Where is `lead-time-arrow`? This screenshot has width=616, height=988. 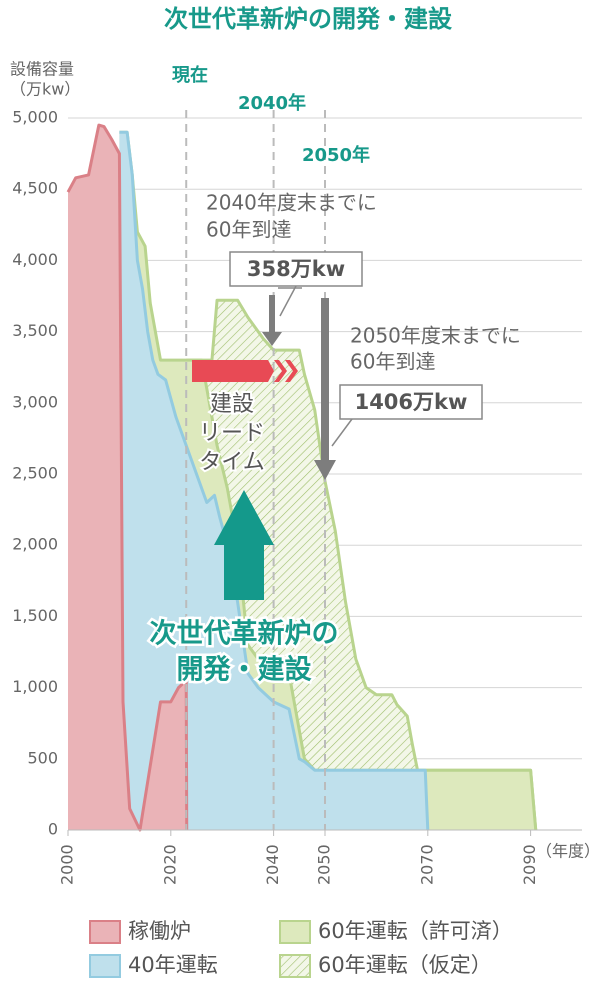 lead-time-arrow is located at coordinates (233, 371).